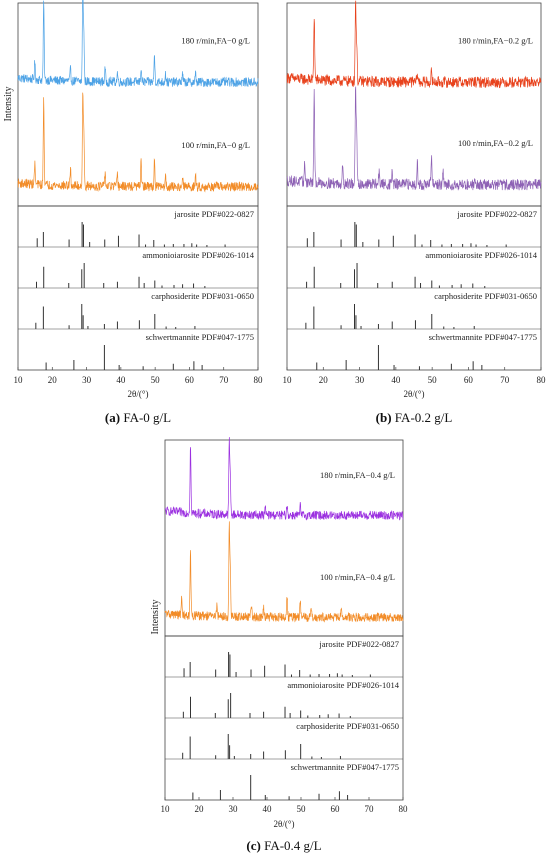 The height and width of the screenshot is (856, 550). What do you see at coordinates (215, 41) in the screenshot?
I see `series-label-0: 180 r/min,FA−0 g/L` at bounding box center [215, 41].